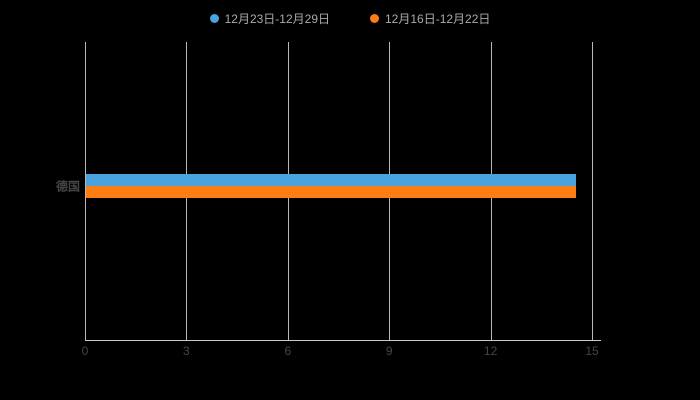  What do you see at coordinates (331, 192) in the screenshot?
I see `bar-德国-series-1` at bounding box center [331, 192].